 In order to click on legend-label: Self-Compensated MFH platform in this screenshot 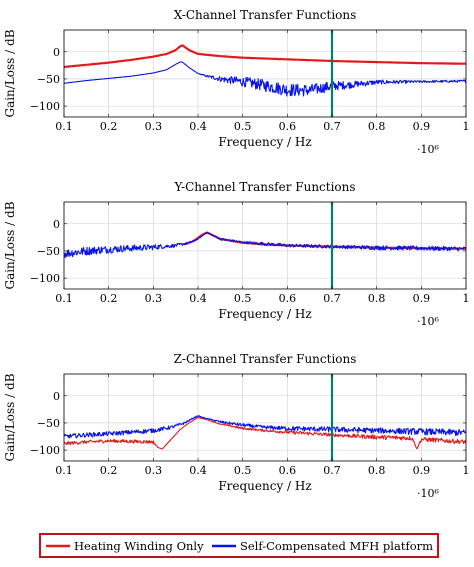, I will do `click(336, 546)`.